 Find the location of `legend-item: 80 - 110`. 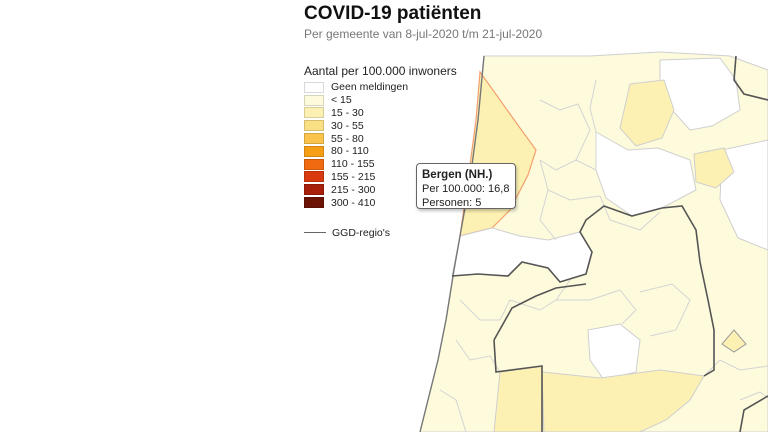

legend-item: 80 - 110 is located at coordinates (380, 151).